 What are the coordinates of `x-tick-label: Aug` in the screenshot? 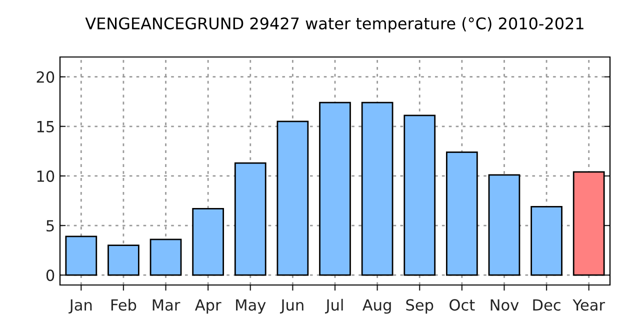 It's located at (376, 306).